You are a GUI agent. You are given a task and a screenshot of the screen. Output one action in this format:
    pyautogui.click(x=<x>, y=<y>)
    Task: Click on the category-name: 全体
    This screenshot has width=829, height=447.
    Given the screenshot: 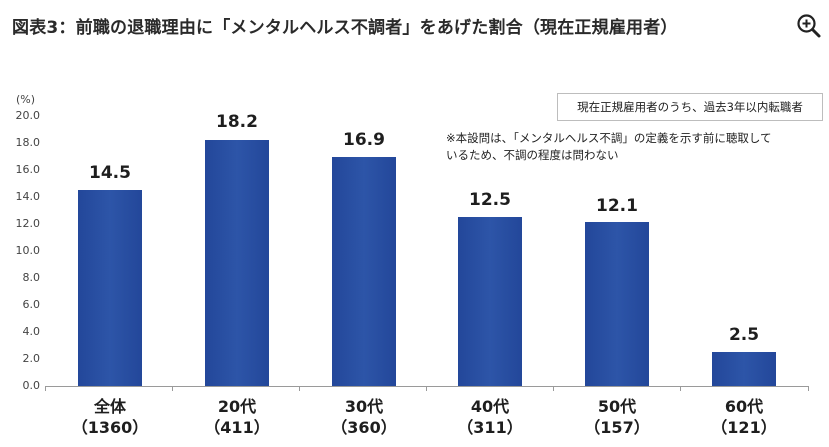 What is the action you would take?
    pyautogui.click(x=109, y=406)
    